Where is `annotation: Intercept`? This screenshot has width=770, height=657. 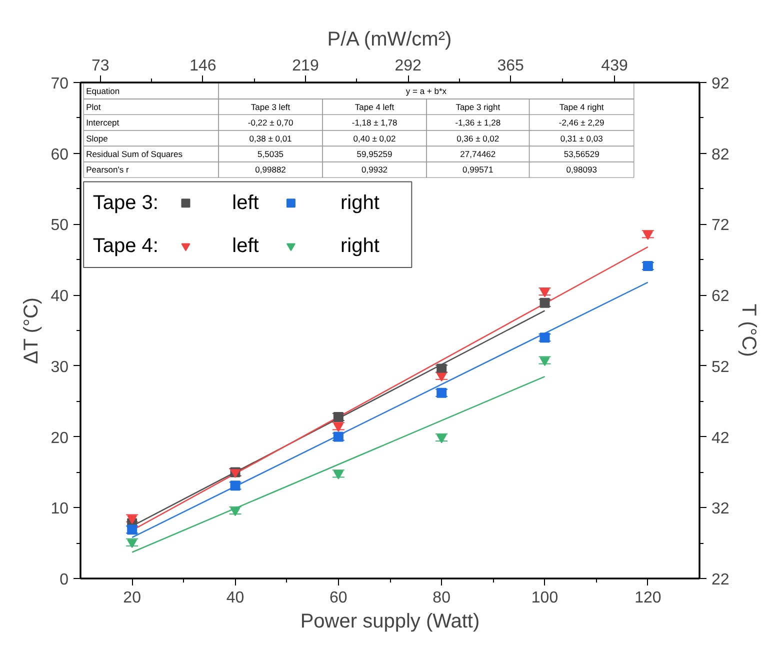
annotation: Intercept is located at coordinates (103, 123).